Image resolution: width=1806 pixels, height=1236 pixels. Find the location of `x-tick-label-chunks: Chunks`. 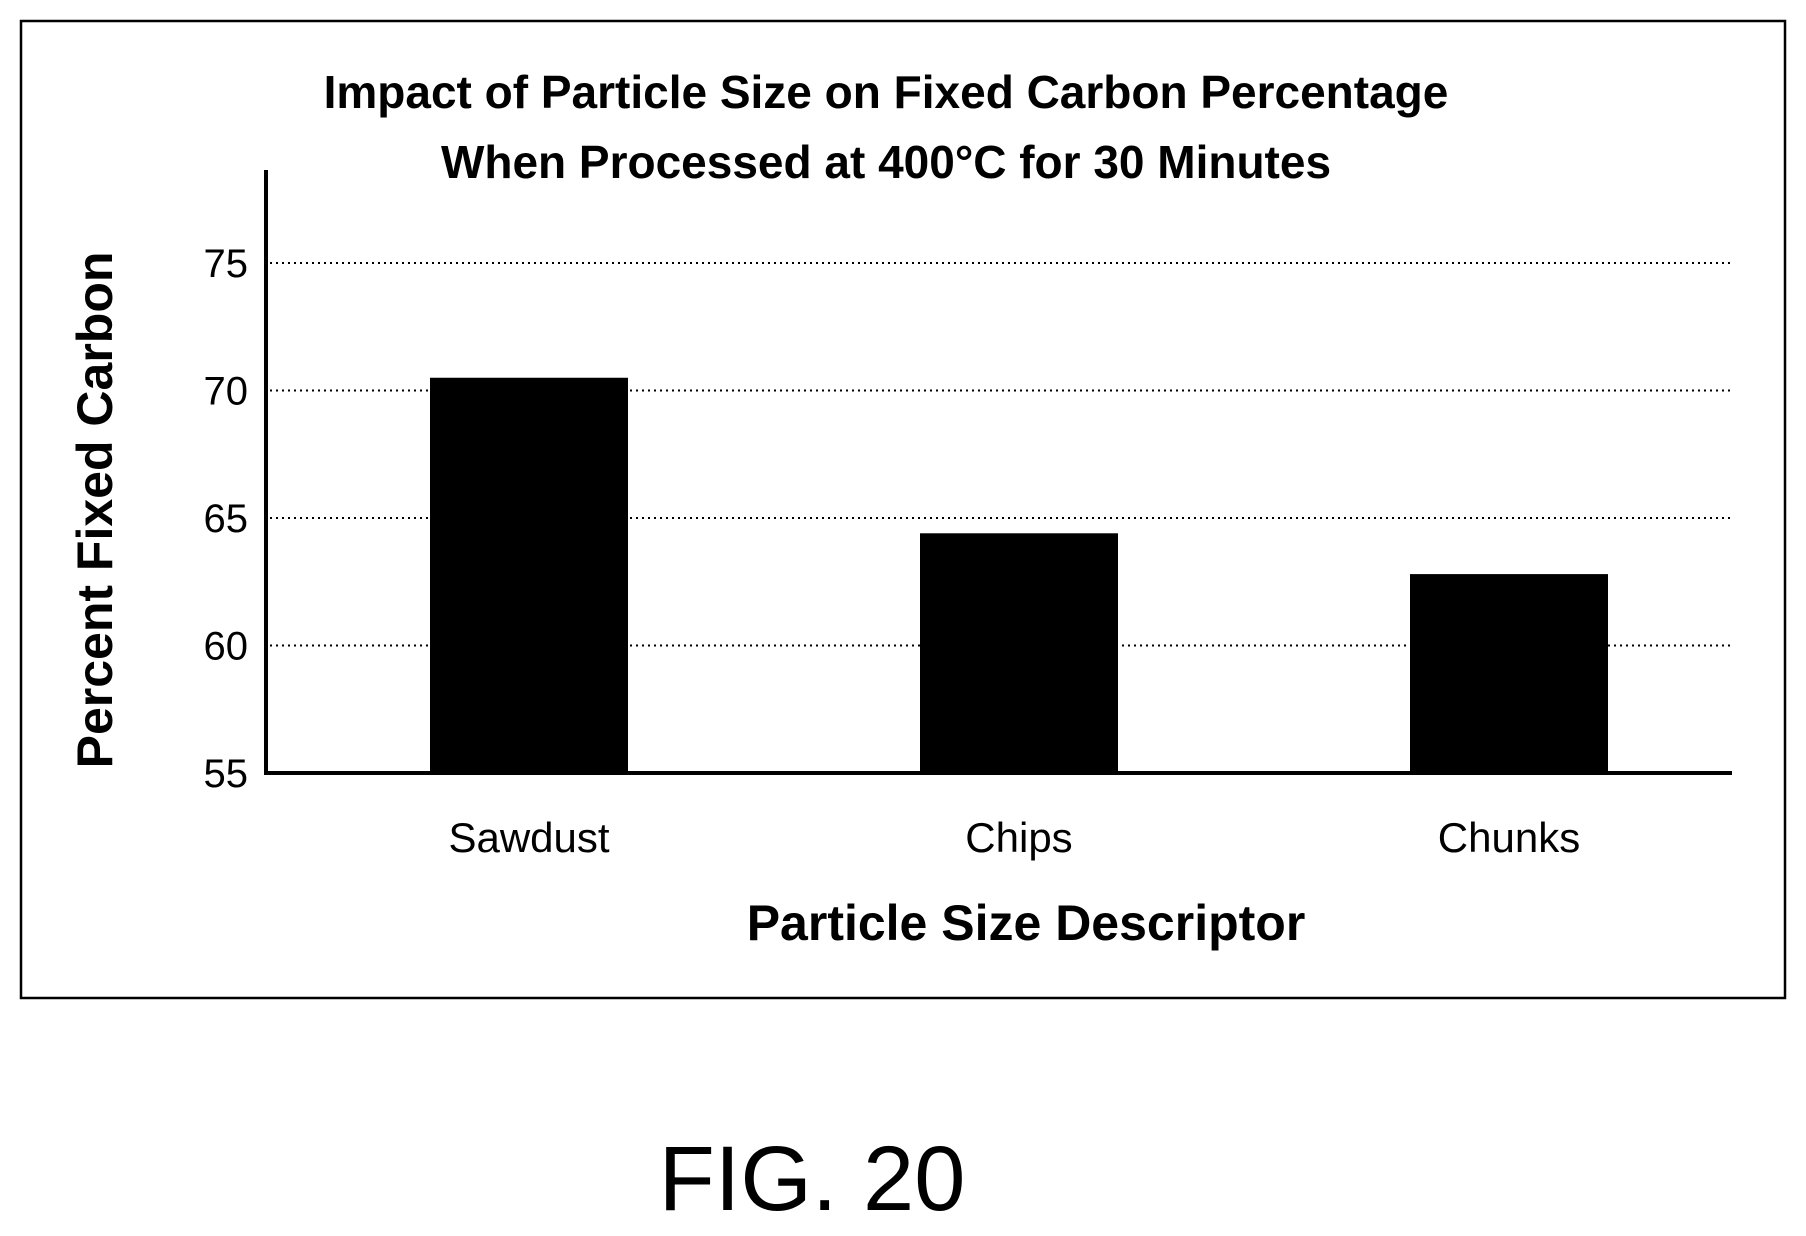

x-tick-label-chunks: Chunks is located at coordinates (1509, 837).